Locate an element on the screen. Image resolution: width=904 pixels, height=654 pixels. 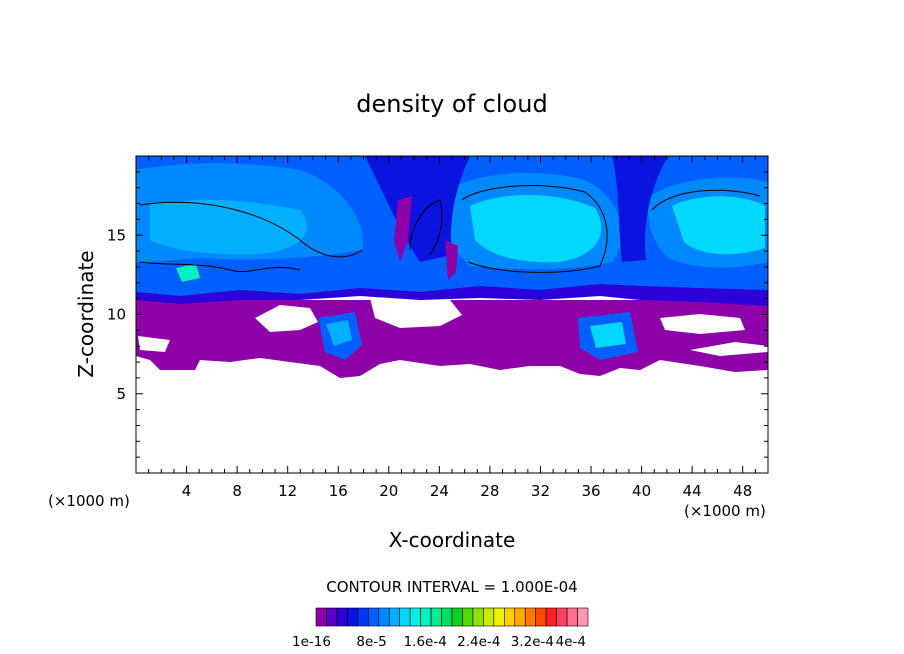
x-tick-label: 16 is located at coordinates (338, 491).